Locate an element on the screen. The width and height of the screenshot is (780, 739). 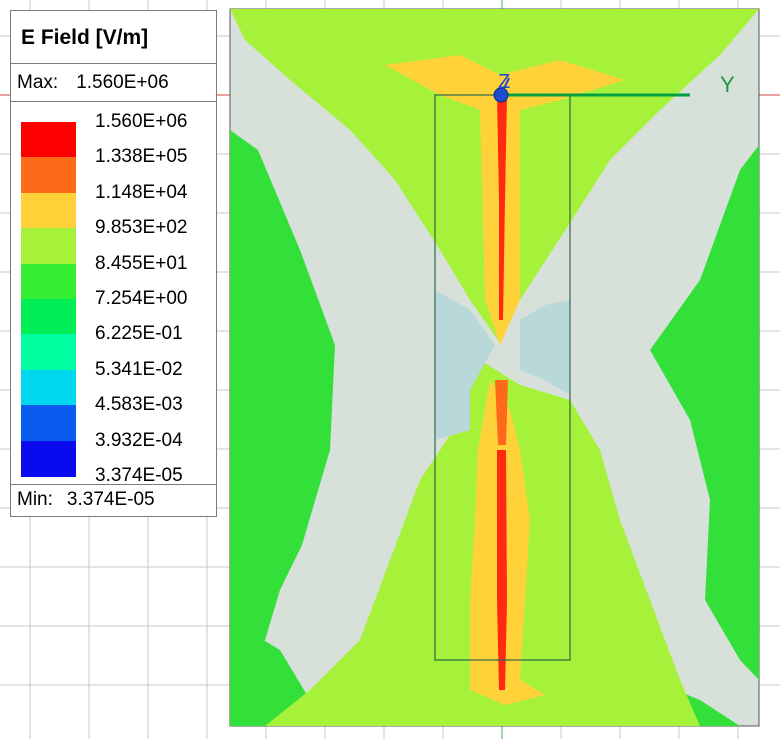
bottom-left-field-patch is located at coordinates (275, 673).